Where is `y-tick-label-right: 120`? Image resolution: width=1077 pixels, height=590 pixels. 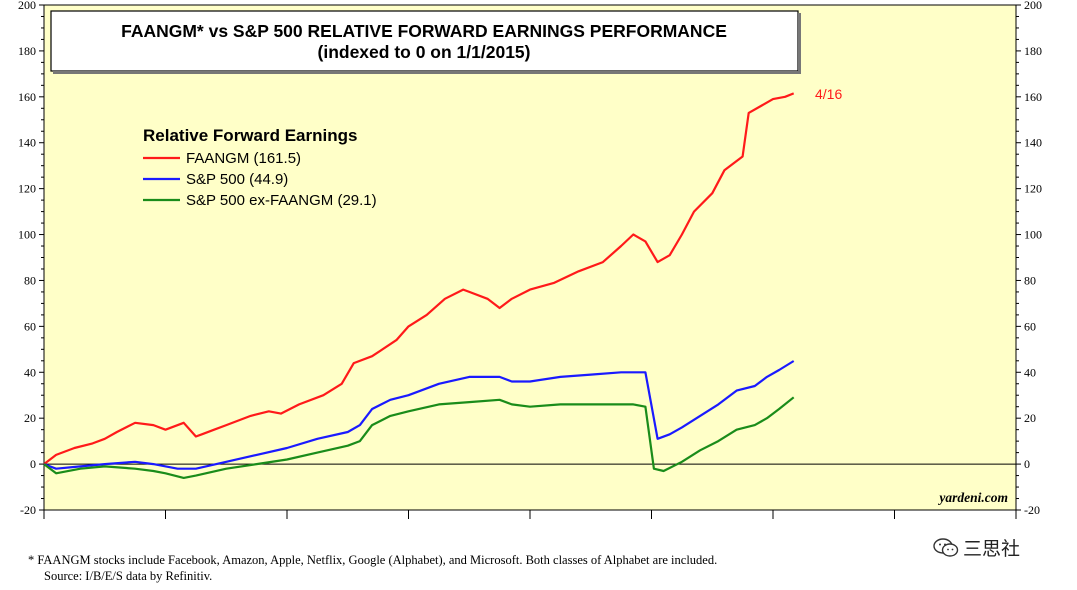 y-tick-label-right: 120 is located at coordinates (1033, 189).